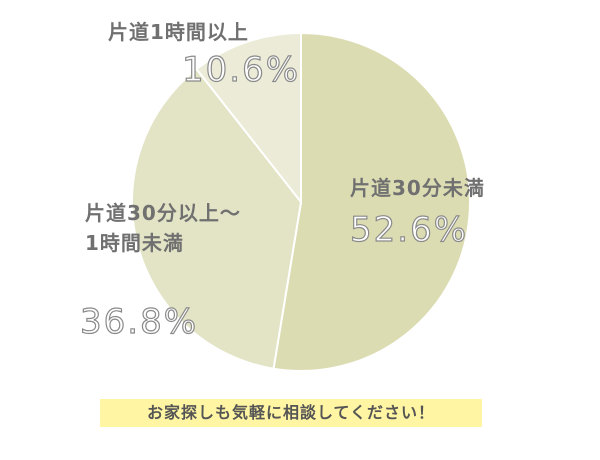  What do you see at coordinates (139, 321) in the screenshot?
I see `value-label: 36.8%` at bounding box center [139, 321].